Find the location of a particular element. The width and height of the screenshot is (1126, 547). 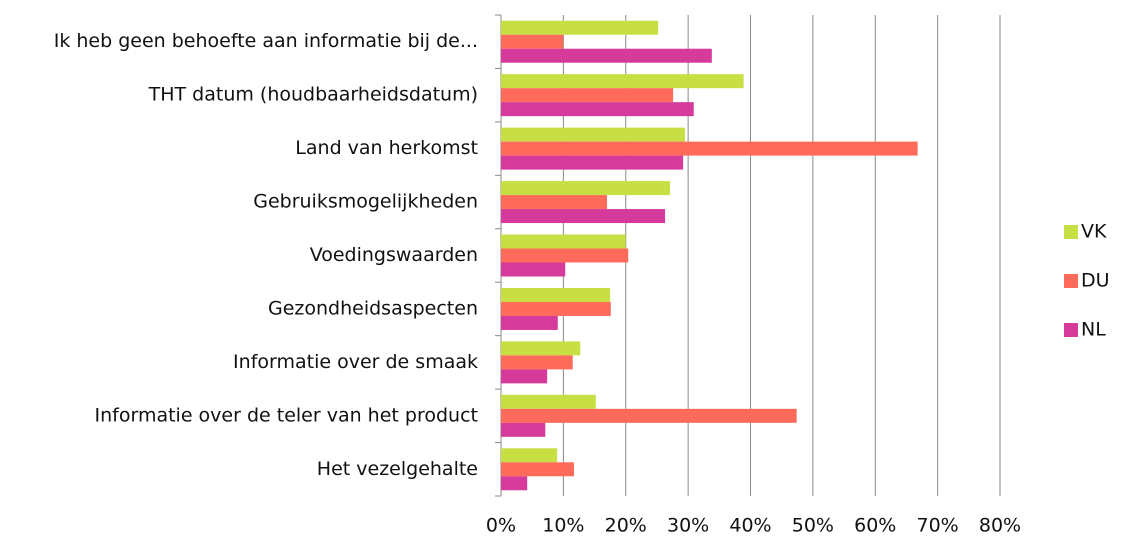

x-tick-label: 50% is located at coordinates (813, 526).